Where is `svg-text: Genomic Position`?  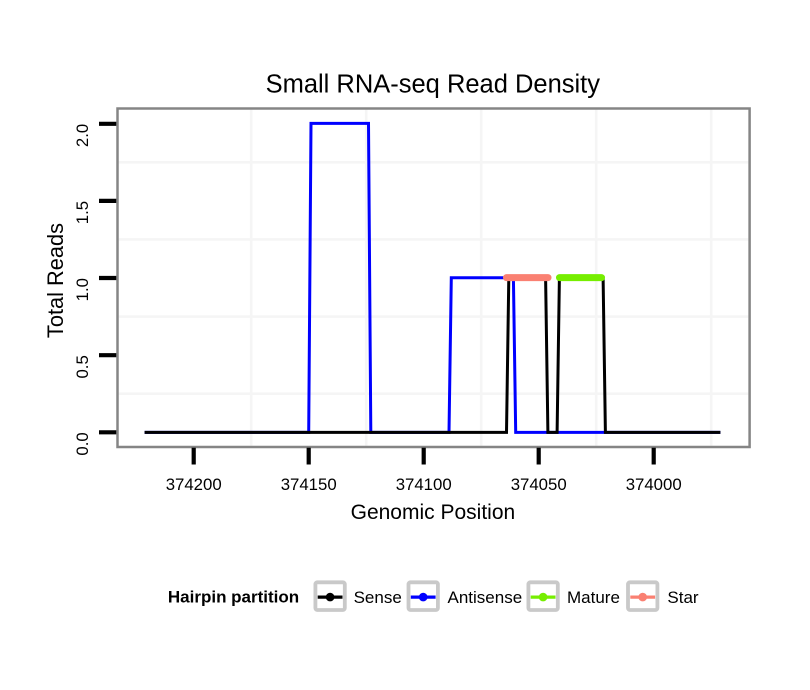 svg-text: Genomic Position is located at coordinates (433, 512).